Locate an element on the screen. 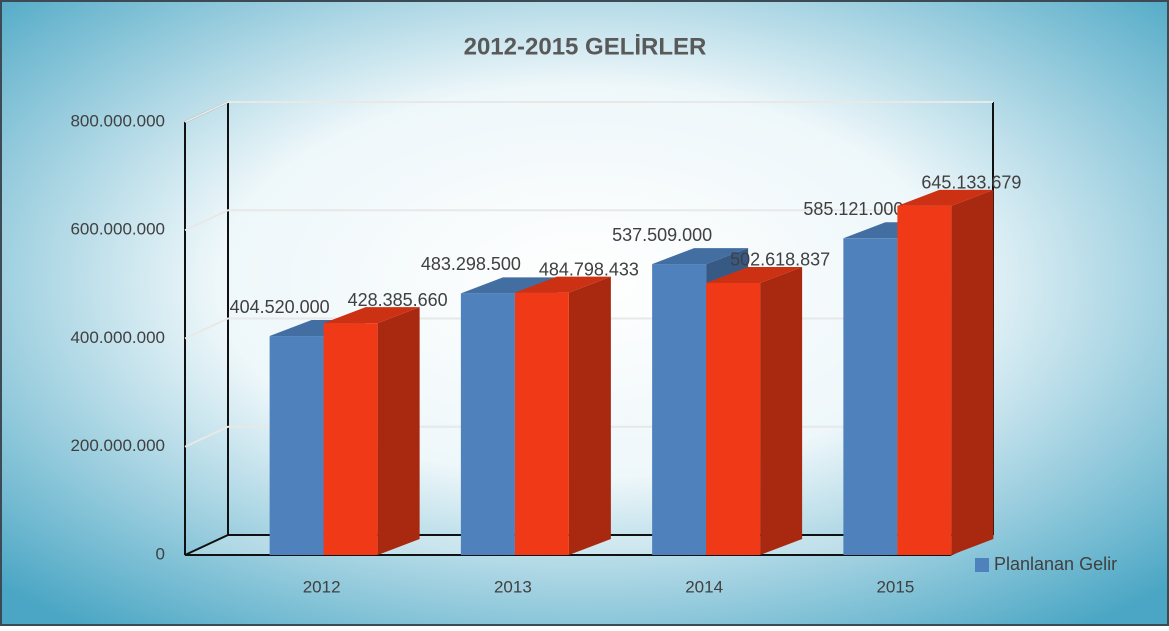 This screenshot has width=1169, height=631. data-label: 404.520.000 is located at coordinates (280, 307).